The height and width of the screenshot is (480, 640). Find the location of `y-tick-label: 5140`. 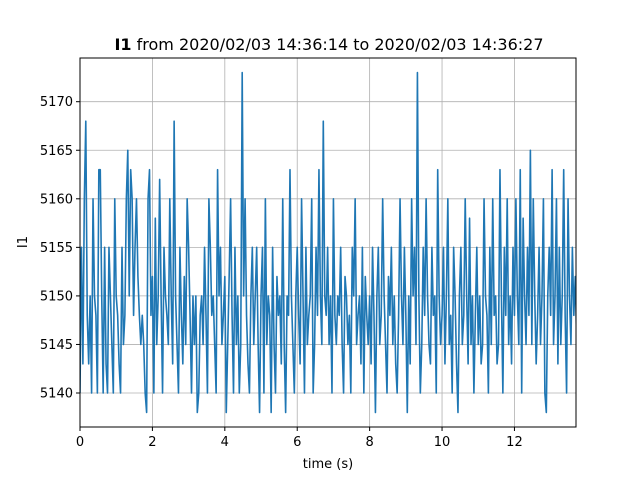

y-tick-label: 5140 is located at coordinates (56, 394).